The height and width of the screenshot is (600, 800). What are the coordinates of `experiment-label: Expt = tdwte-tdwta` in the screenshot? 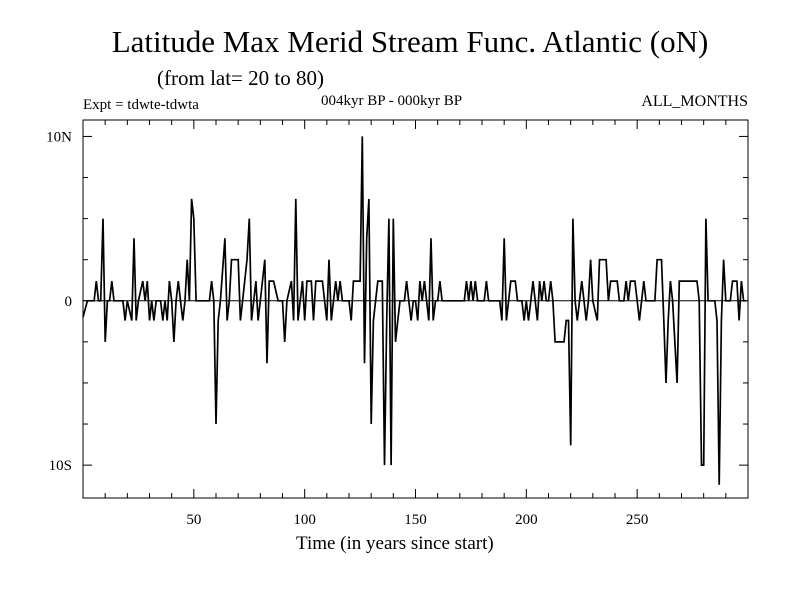 It's located at (141, 105).